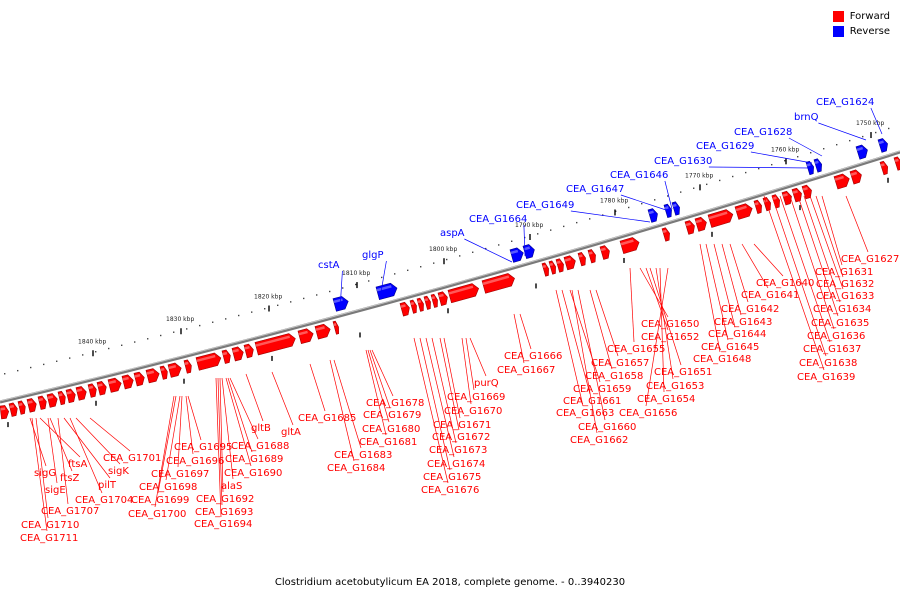  Describe the element at coordinates (620, 363) in the screenshot. I see `forward-gene-label: CEA_G1657` at that location.